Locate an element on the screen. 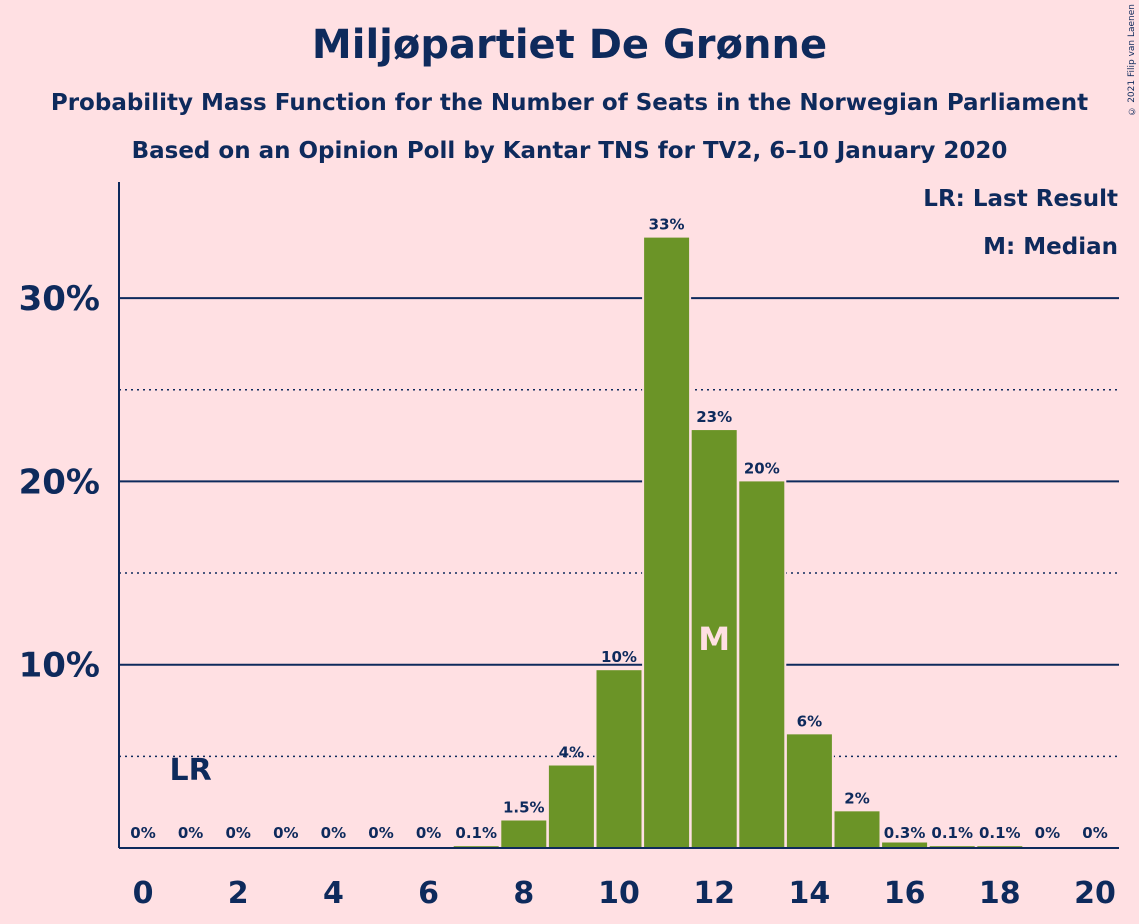 Image resolution: width=1139 pixels, height=924 pixels. last-result-marker: LR is located at coordinates (190, 770).